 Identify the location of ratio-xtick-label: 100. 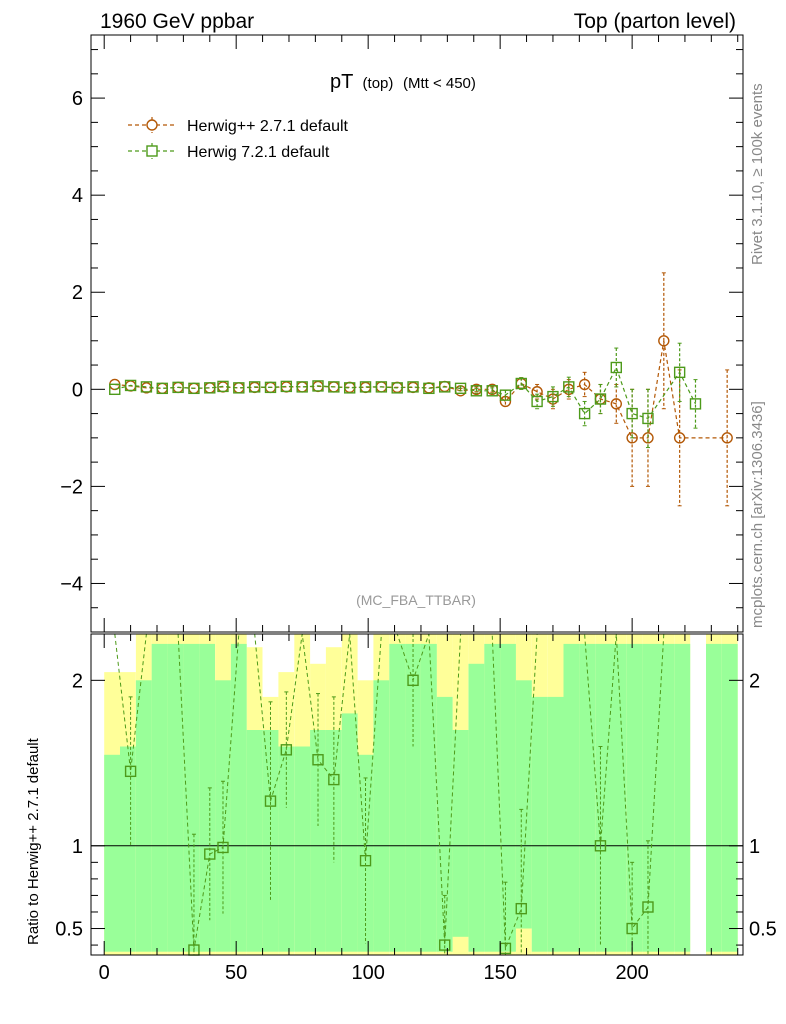
(367, 973).